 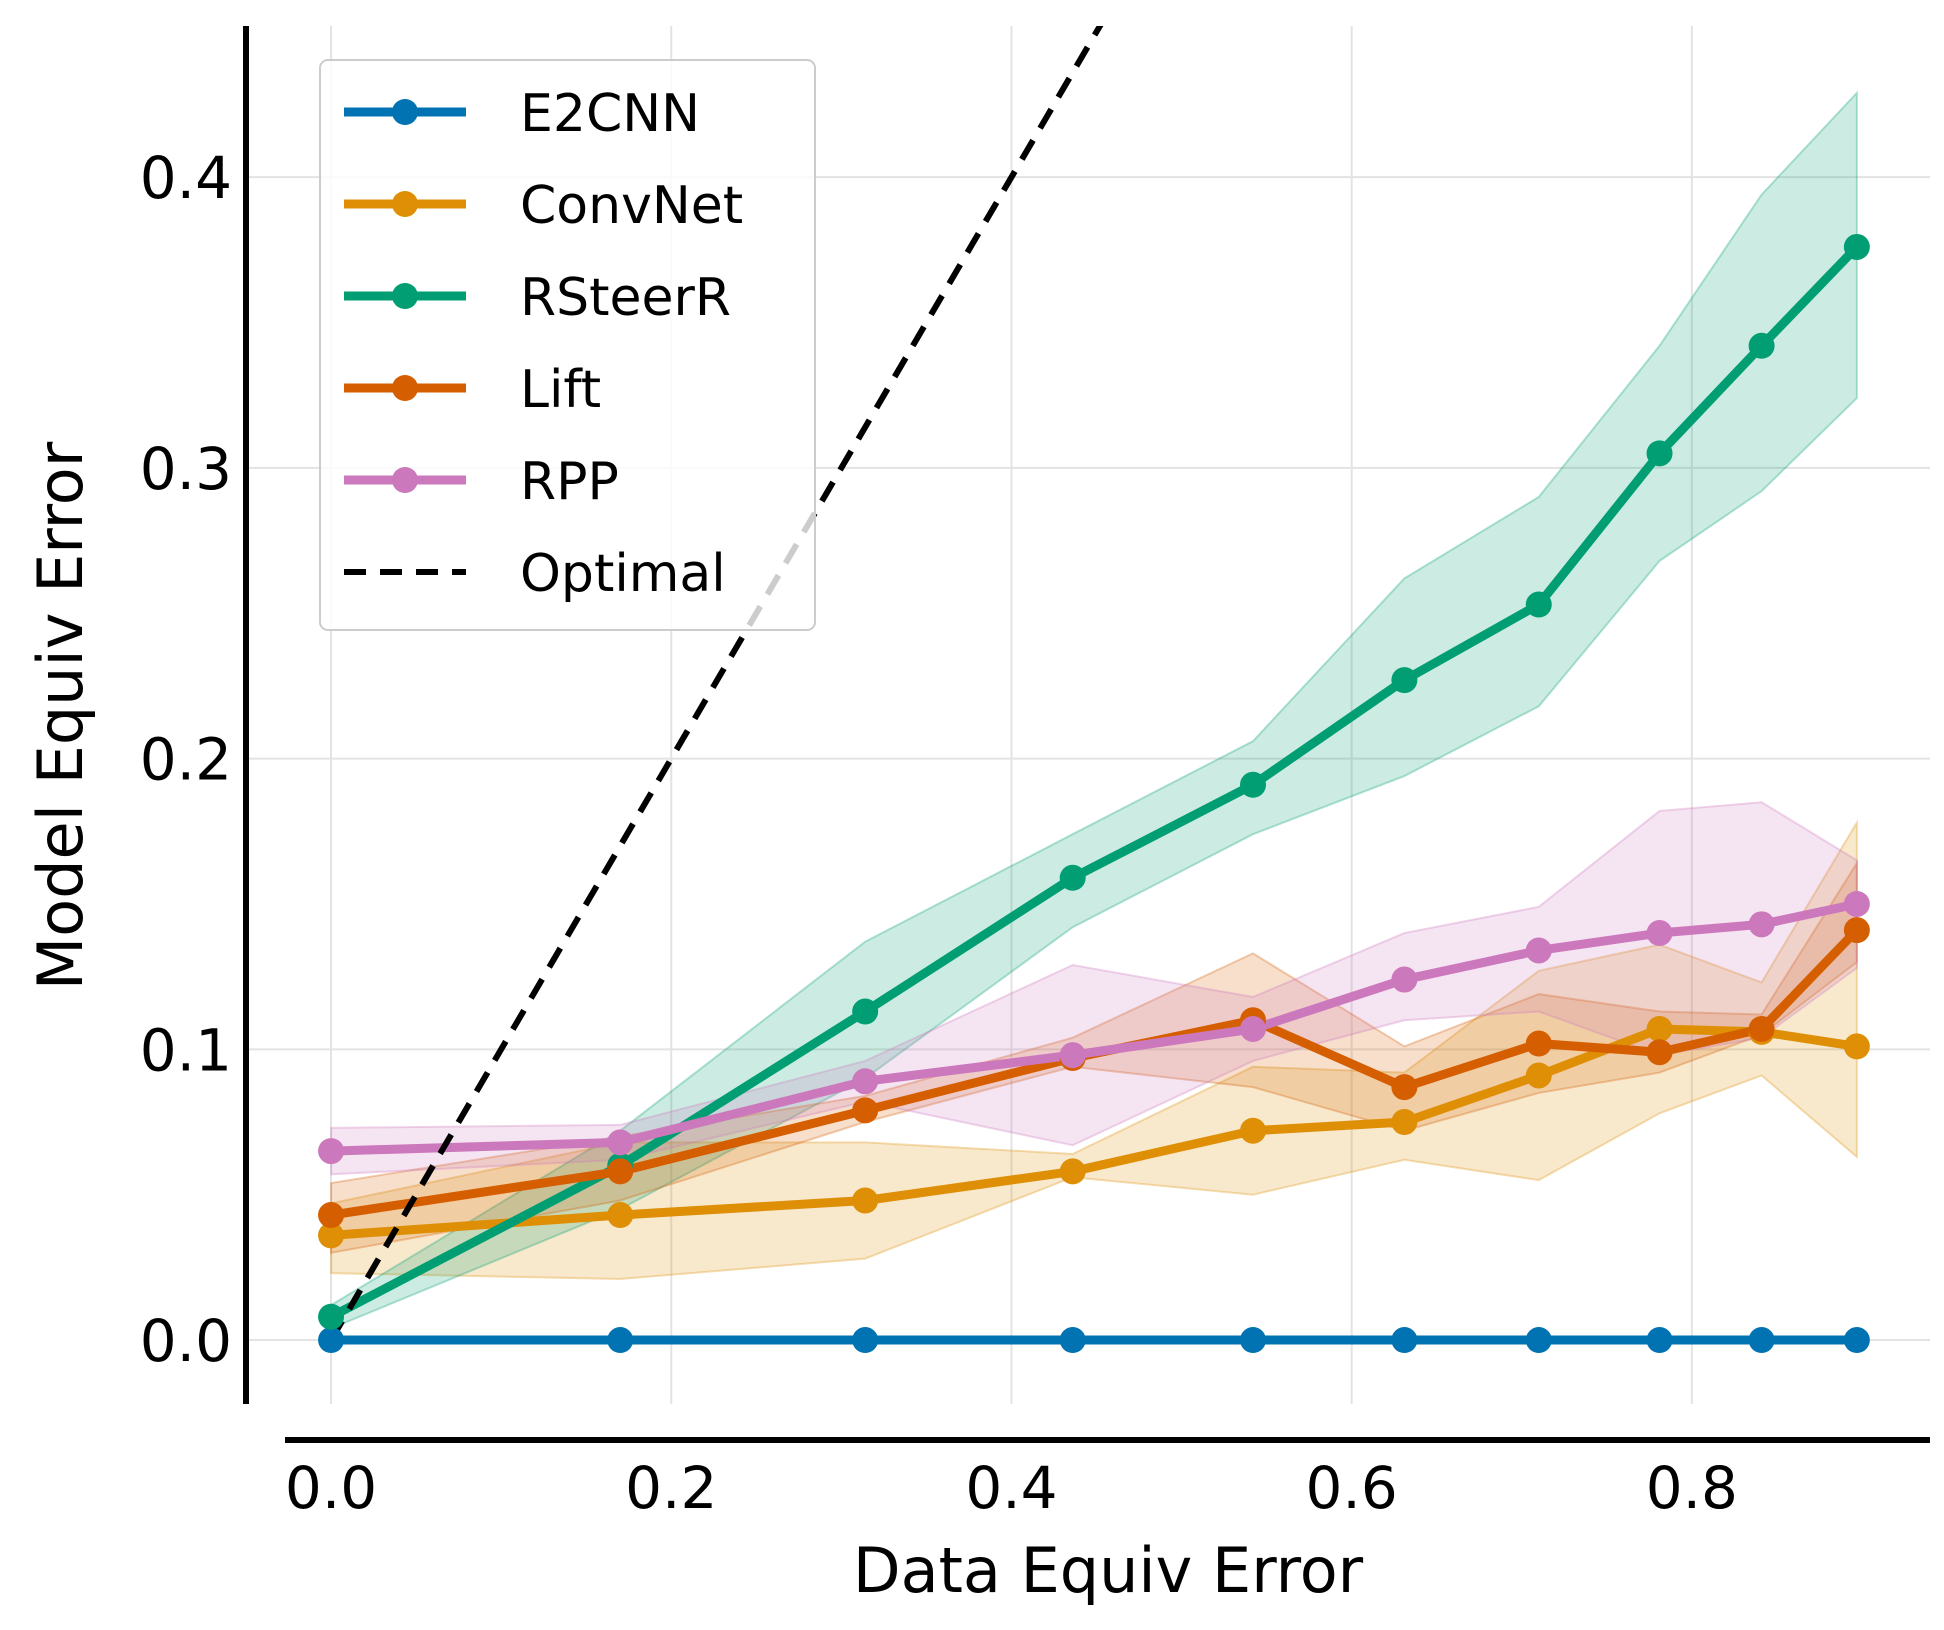 I want to click on y-tick-label: 0.3, so click(x=186, y=469).